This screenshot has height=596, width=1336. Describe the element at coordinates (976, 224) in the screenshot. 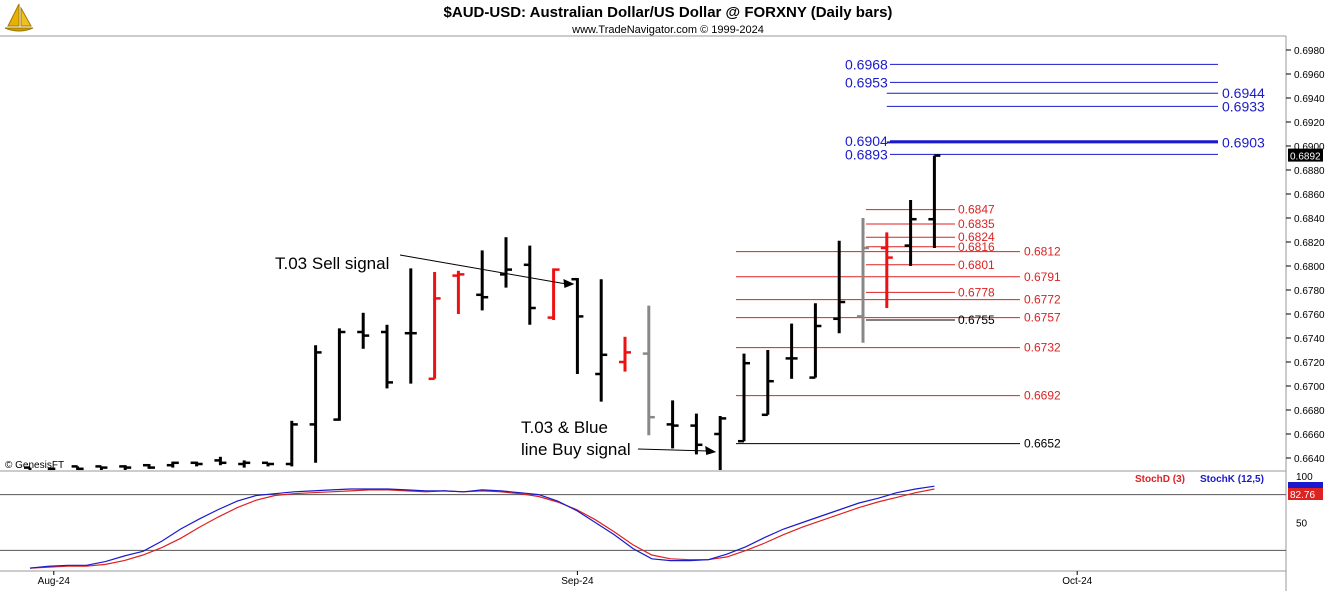

I see `red-level-label: 0.6835` at that location.